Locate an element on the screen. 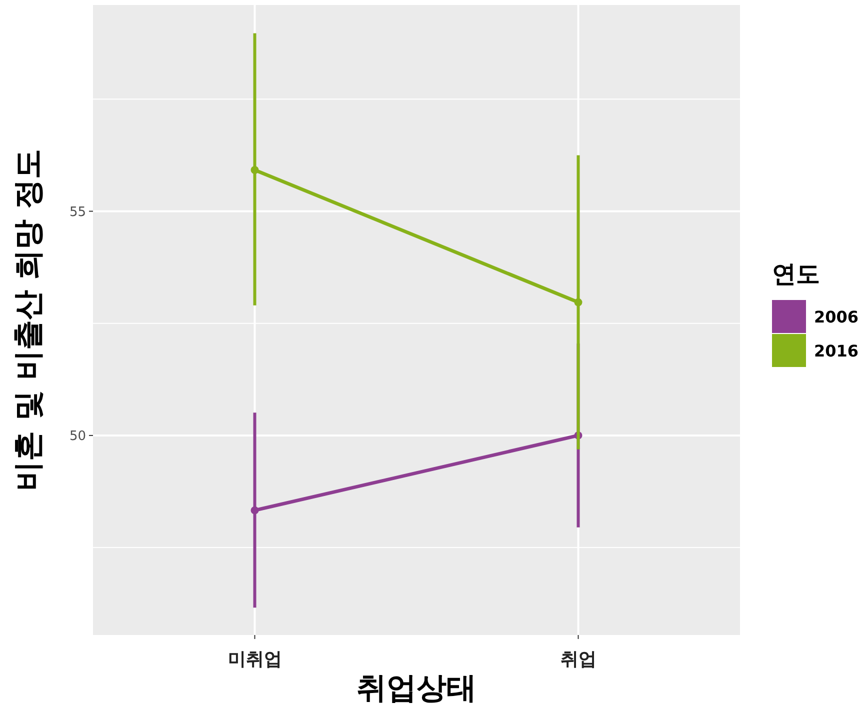 This screenshot has width=859, height=708. legend-label: 2006 is located at coordinates (836, 317).